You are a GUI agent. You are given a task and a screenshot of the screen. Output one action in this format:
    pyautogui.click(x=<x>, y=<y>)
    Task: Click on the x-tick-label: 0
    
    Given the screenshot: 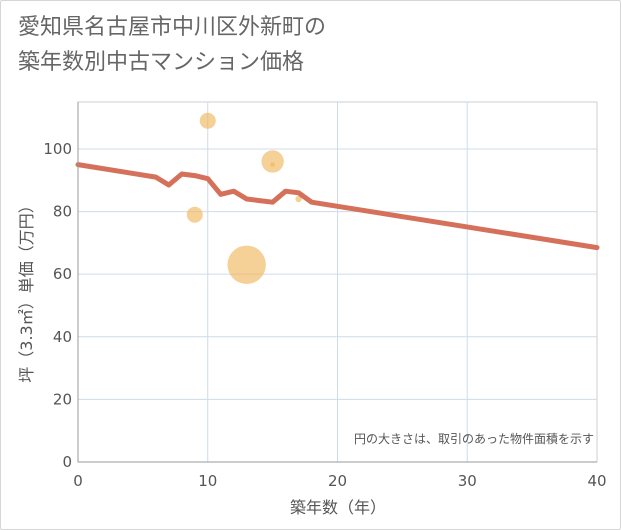 What is the action you would take?
    pyautogui.click(x=78, y=481)
    